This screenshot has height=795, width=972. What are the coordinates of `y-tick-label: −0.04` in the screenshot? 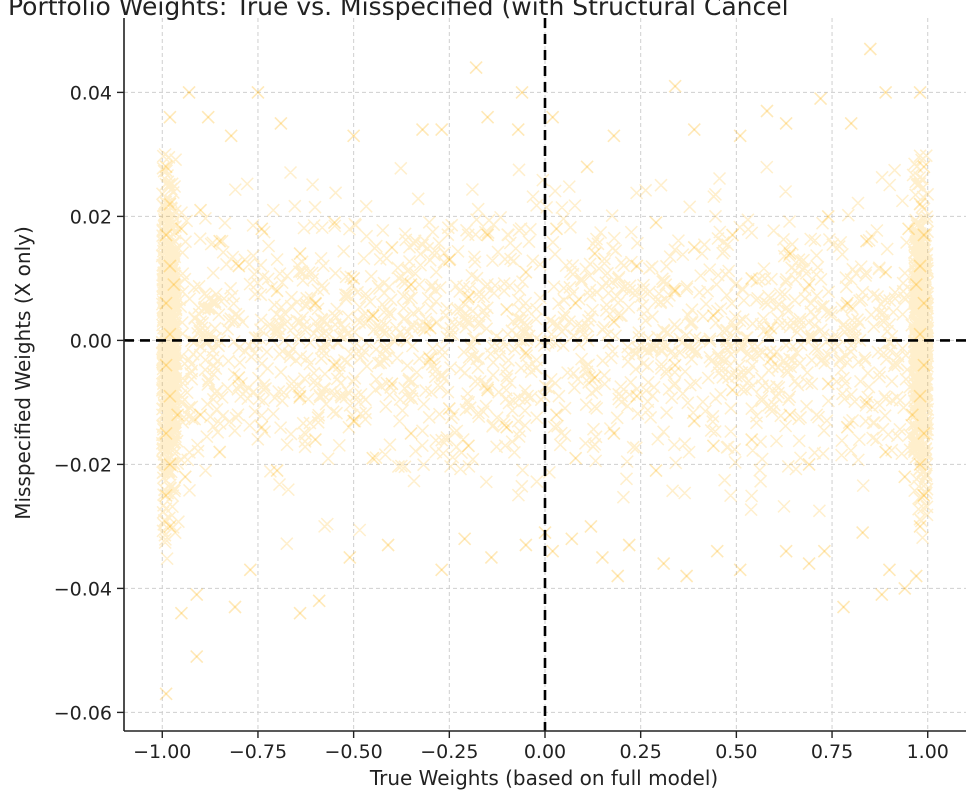 It's located at (83, 589).